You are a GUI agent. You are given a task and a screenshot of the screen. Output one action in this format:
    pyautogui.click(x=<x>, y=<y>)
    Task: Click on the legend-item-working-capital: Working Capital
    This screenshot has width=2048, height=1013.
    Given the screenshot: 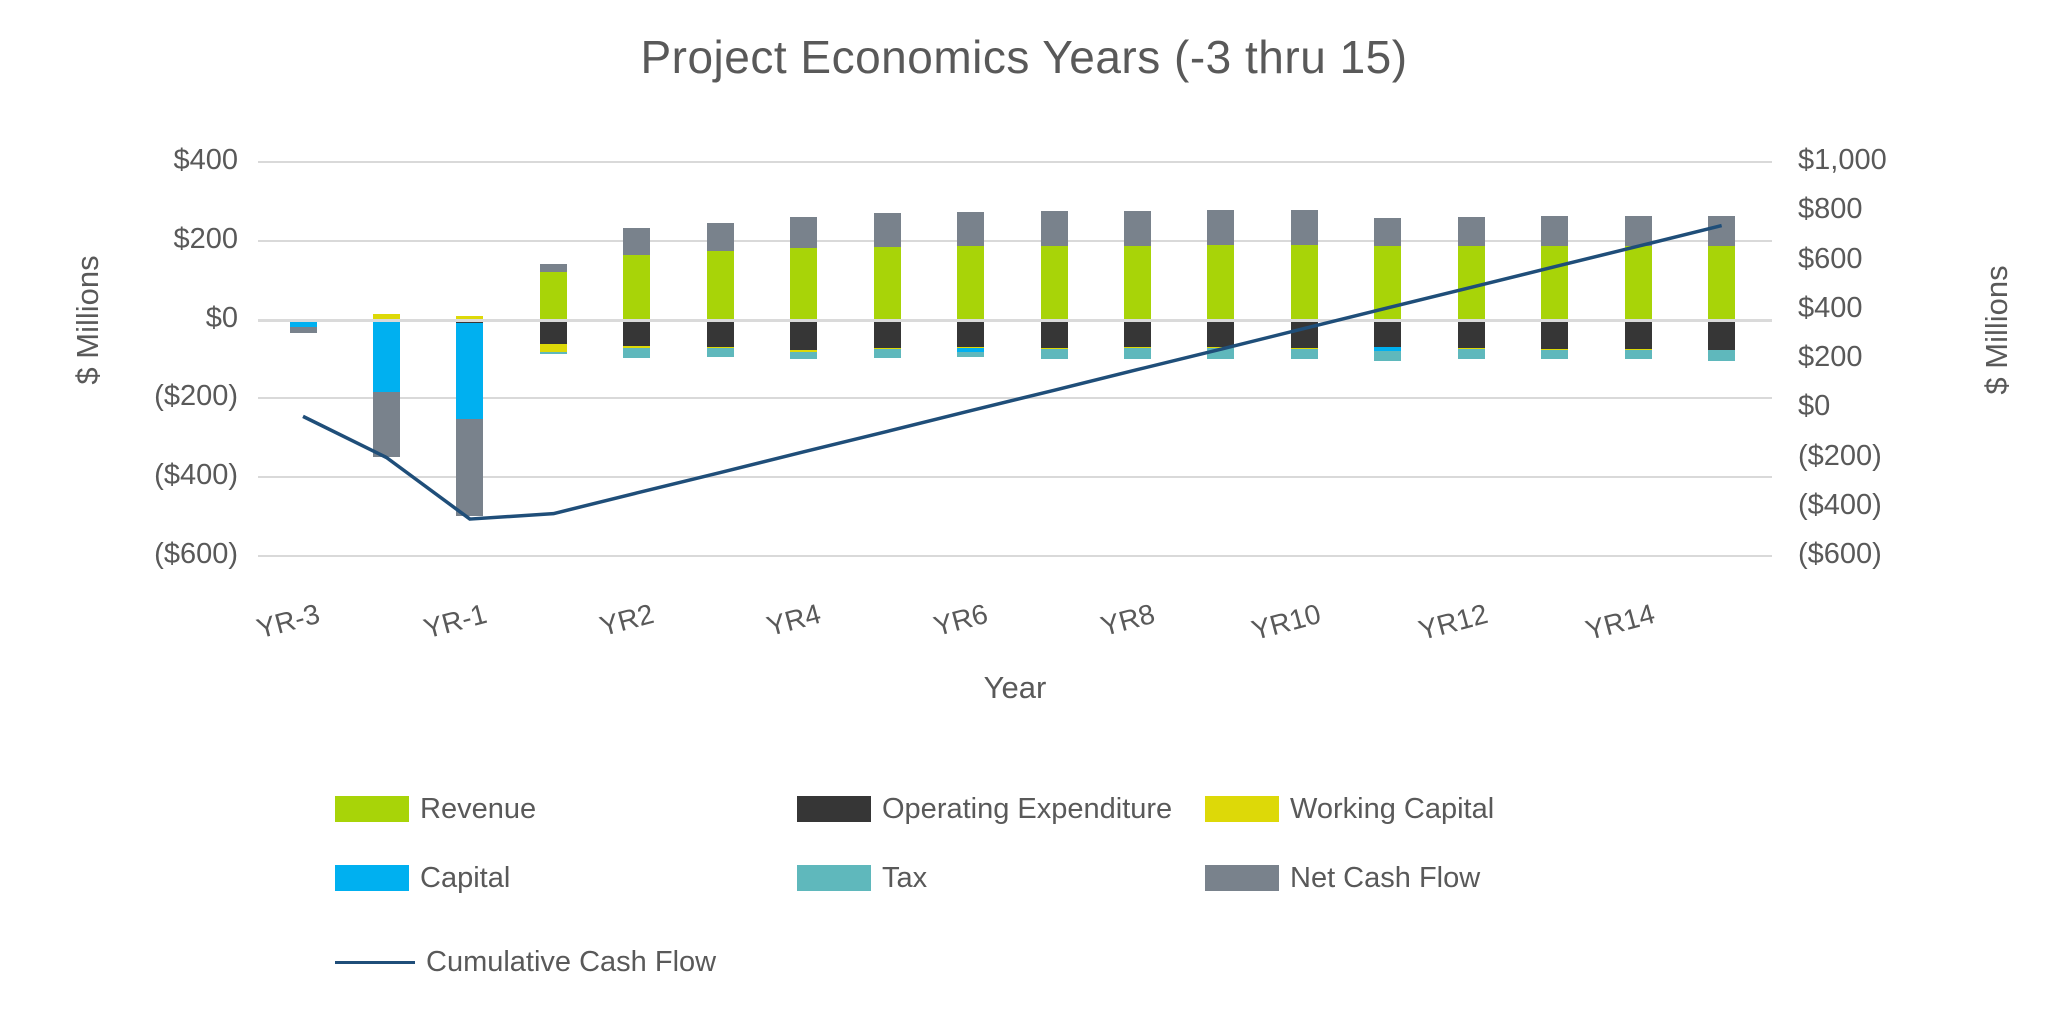 What is the action you would take?
    pyautogui.click(x=1350, y=808)
    